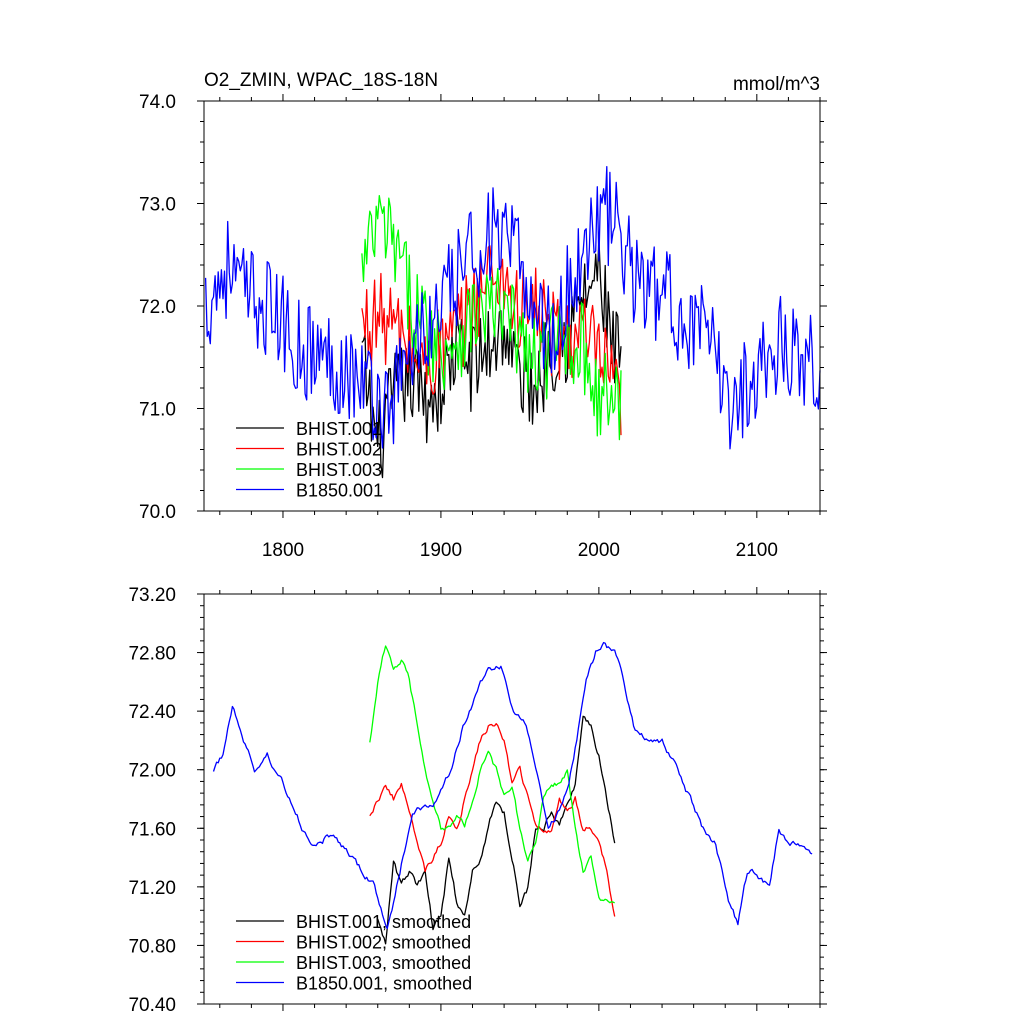 The image size is (1024, 1024). What do you see at coordinates (157, 205) in the screenshot?
I see `top-ytick-label-3: 73.0` at bounding box center [157, 205].